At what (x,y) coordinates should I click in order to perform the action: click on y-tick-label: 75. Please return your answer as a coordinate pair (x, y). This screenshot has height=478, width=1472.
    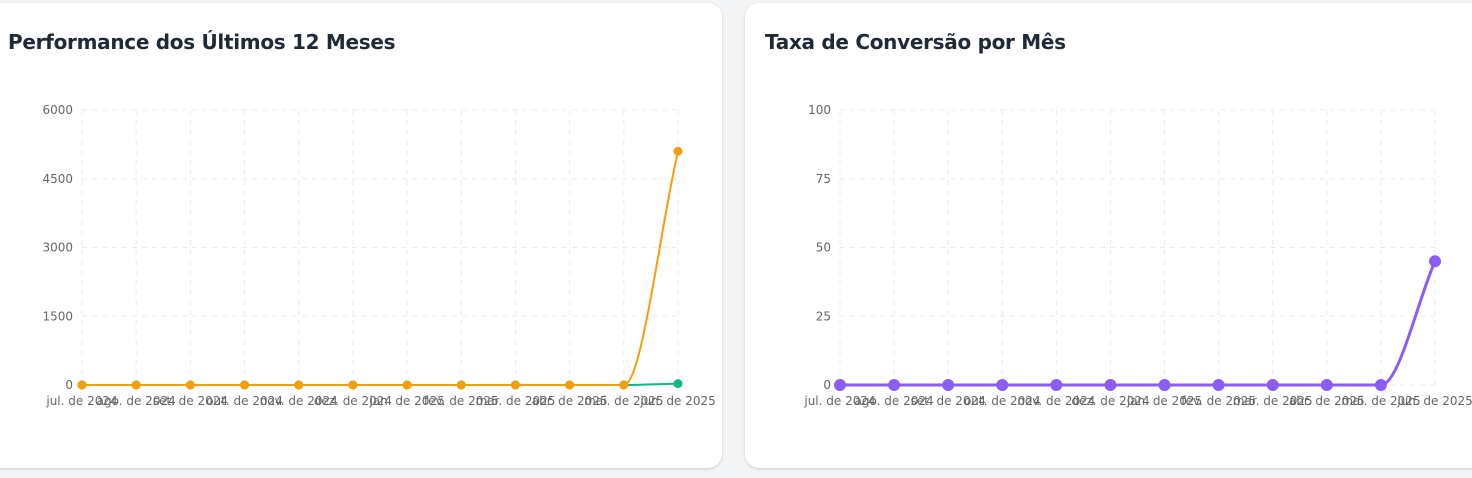
    Looking at the image, I should click on (823, 179).